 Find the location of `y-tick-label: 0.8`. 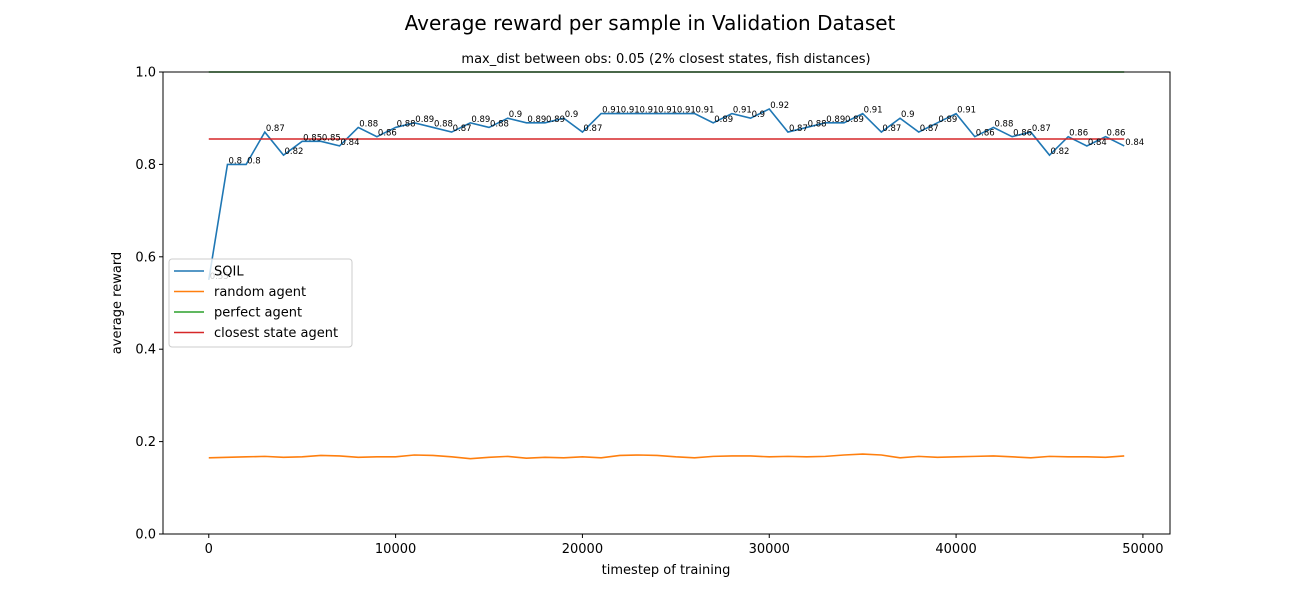

y-tick-label: 0.8 is located at coordinates (145, 165).